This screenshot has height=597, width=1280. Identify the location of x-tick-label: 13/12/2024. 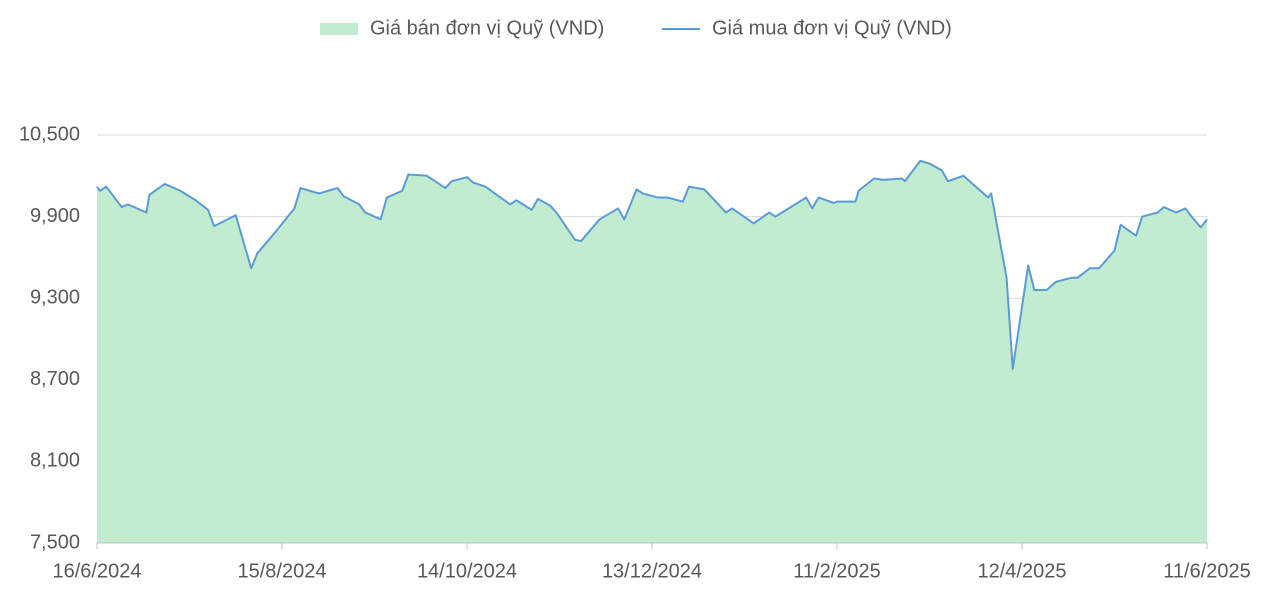
(652, 571).